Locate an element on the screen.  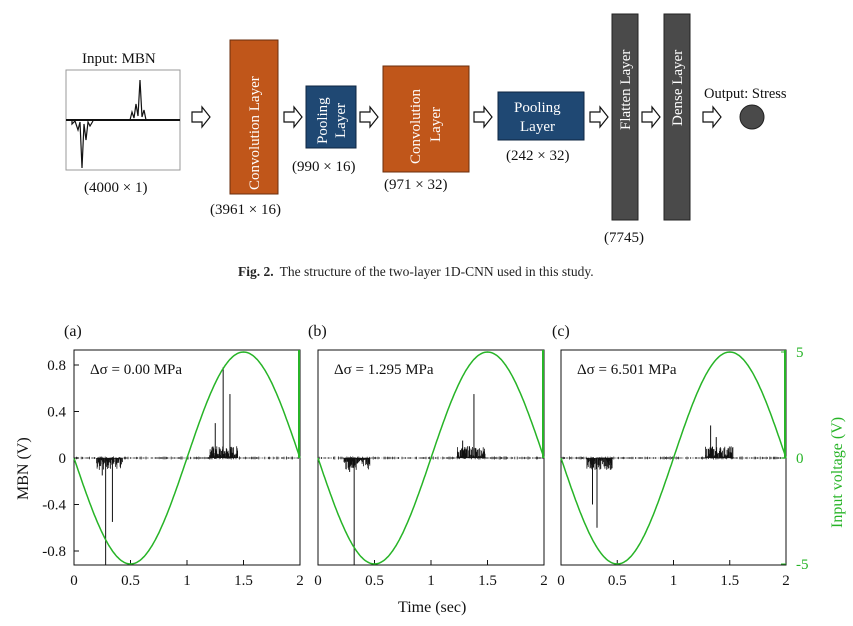
panel-label-b: (b) is located at coordinates (317, 331).